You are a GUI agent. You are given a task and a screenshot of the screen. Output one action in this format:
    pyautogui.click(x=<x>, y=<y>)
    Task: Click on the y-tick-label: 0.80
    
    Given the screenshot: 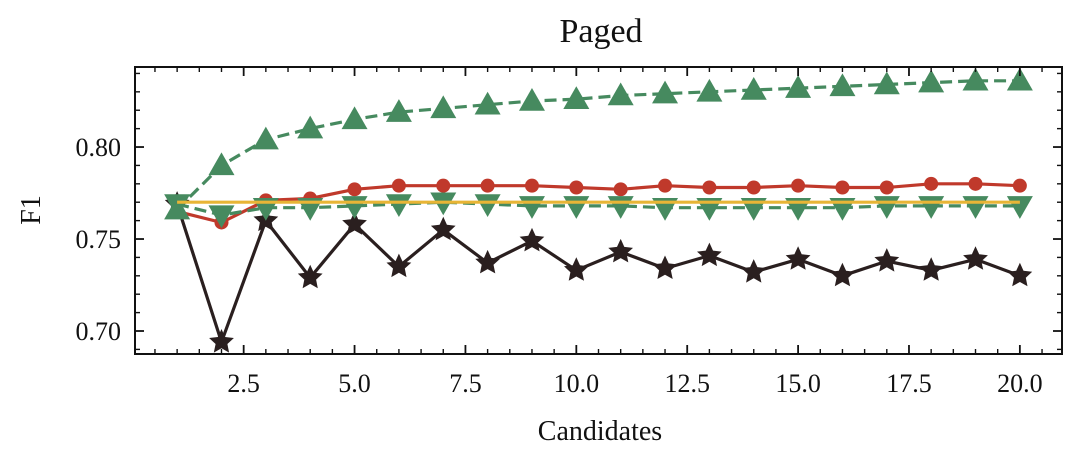 What is the action you would take?
    pyautogui.click(x=99, y=147)
    